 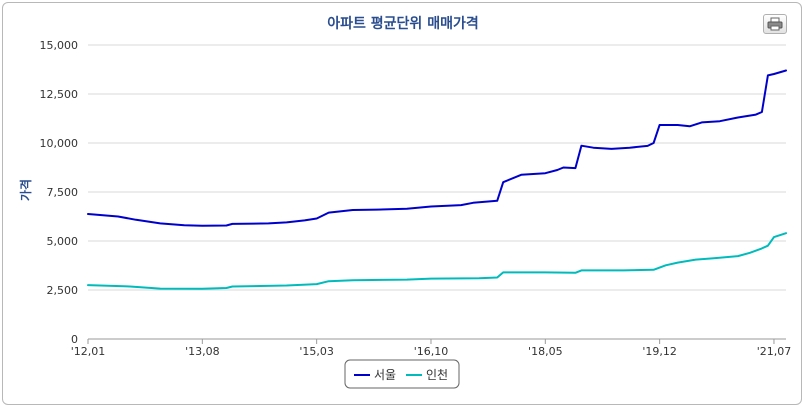 What do you see at coordinates (59, 45) in the screenshot?
I see `y-tick-label: 15,000` at bounding box center [59, 45].